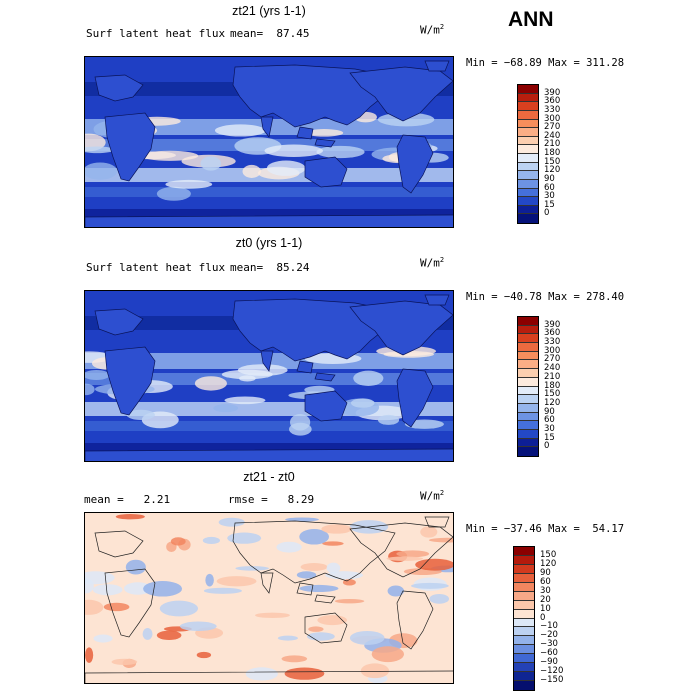 The height and width of the screenshot is (700, 700). What do you see at coordinates (552, 135) in the screenshot?
I see `colorbar-tick-label: 240` at bounding box center [552, 135].